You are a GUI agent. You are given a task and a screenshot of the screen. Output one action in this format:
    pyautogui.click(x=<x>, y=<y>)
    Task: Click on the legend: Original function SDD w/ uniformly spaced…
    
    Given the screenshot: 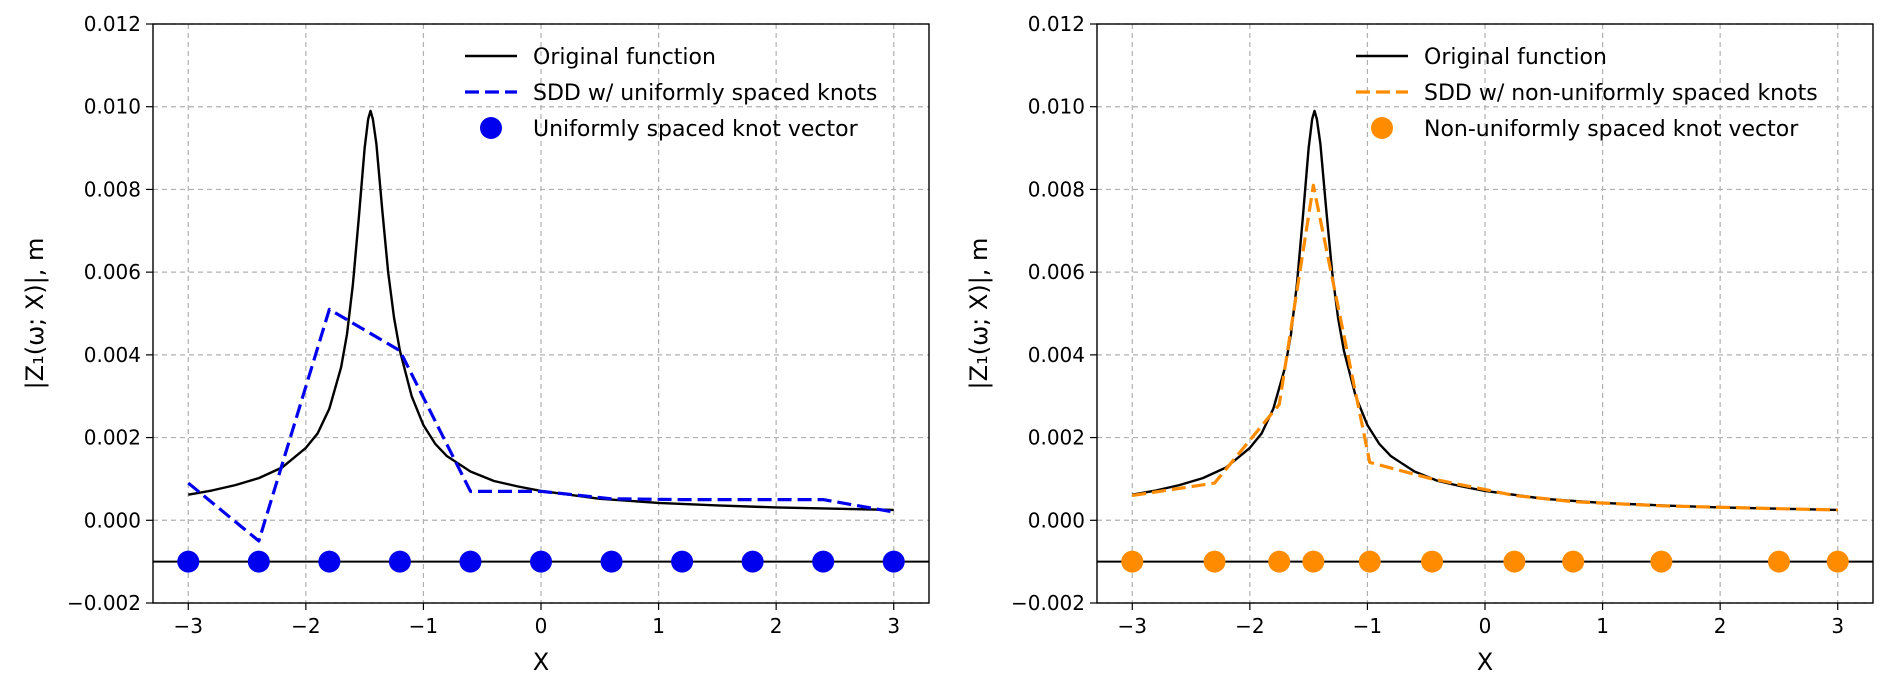 What is the action you would take?
    pyautogui.click(x=671, y=93)
    